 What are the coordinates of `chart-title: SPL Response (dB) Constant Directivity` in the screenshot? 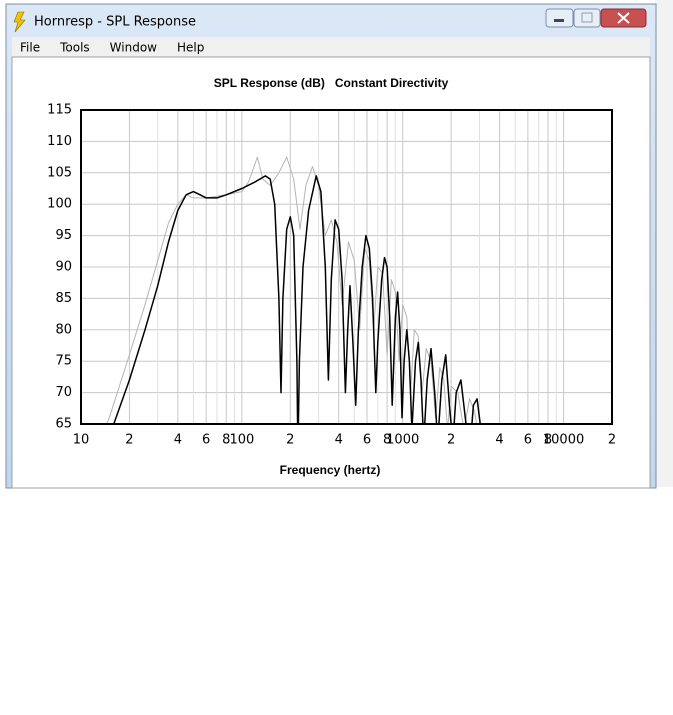 It's located at (331, 83).